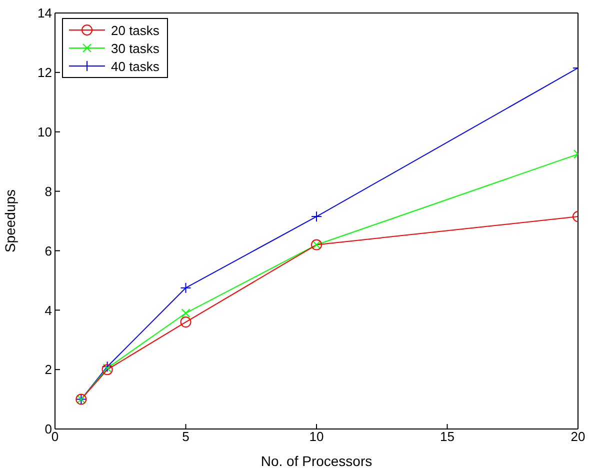 The height and width of the screenshot is (472, 591). I want to click on legend-label: 40 tasks, so click(135, 66).